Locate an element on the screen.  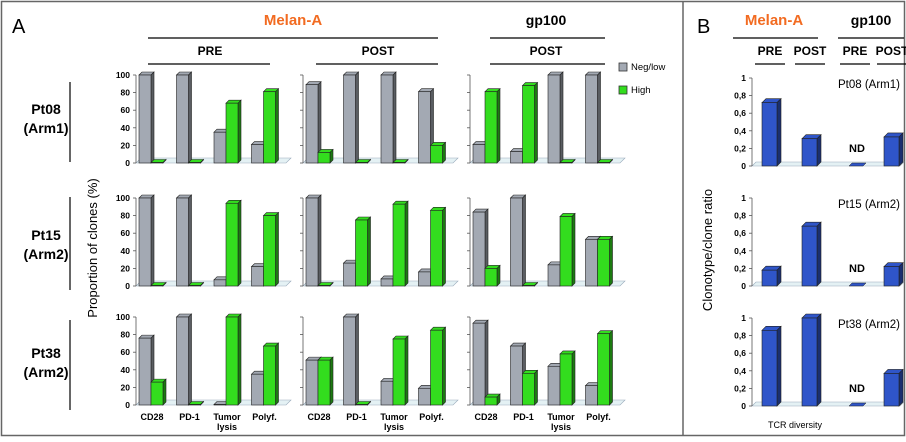
legend-high-label: High is located at coordinates (641, 90).